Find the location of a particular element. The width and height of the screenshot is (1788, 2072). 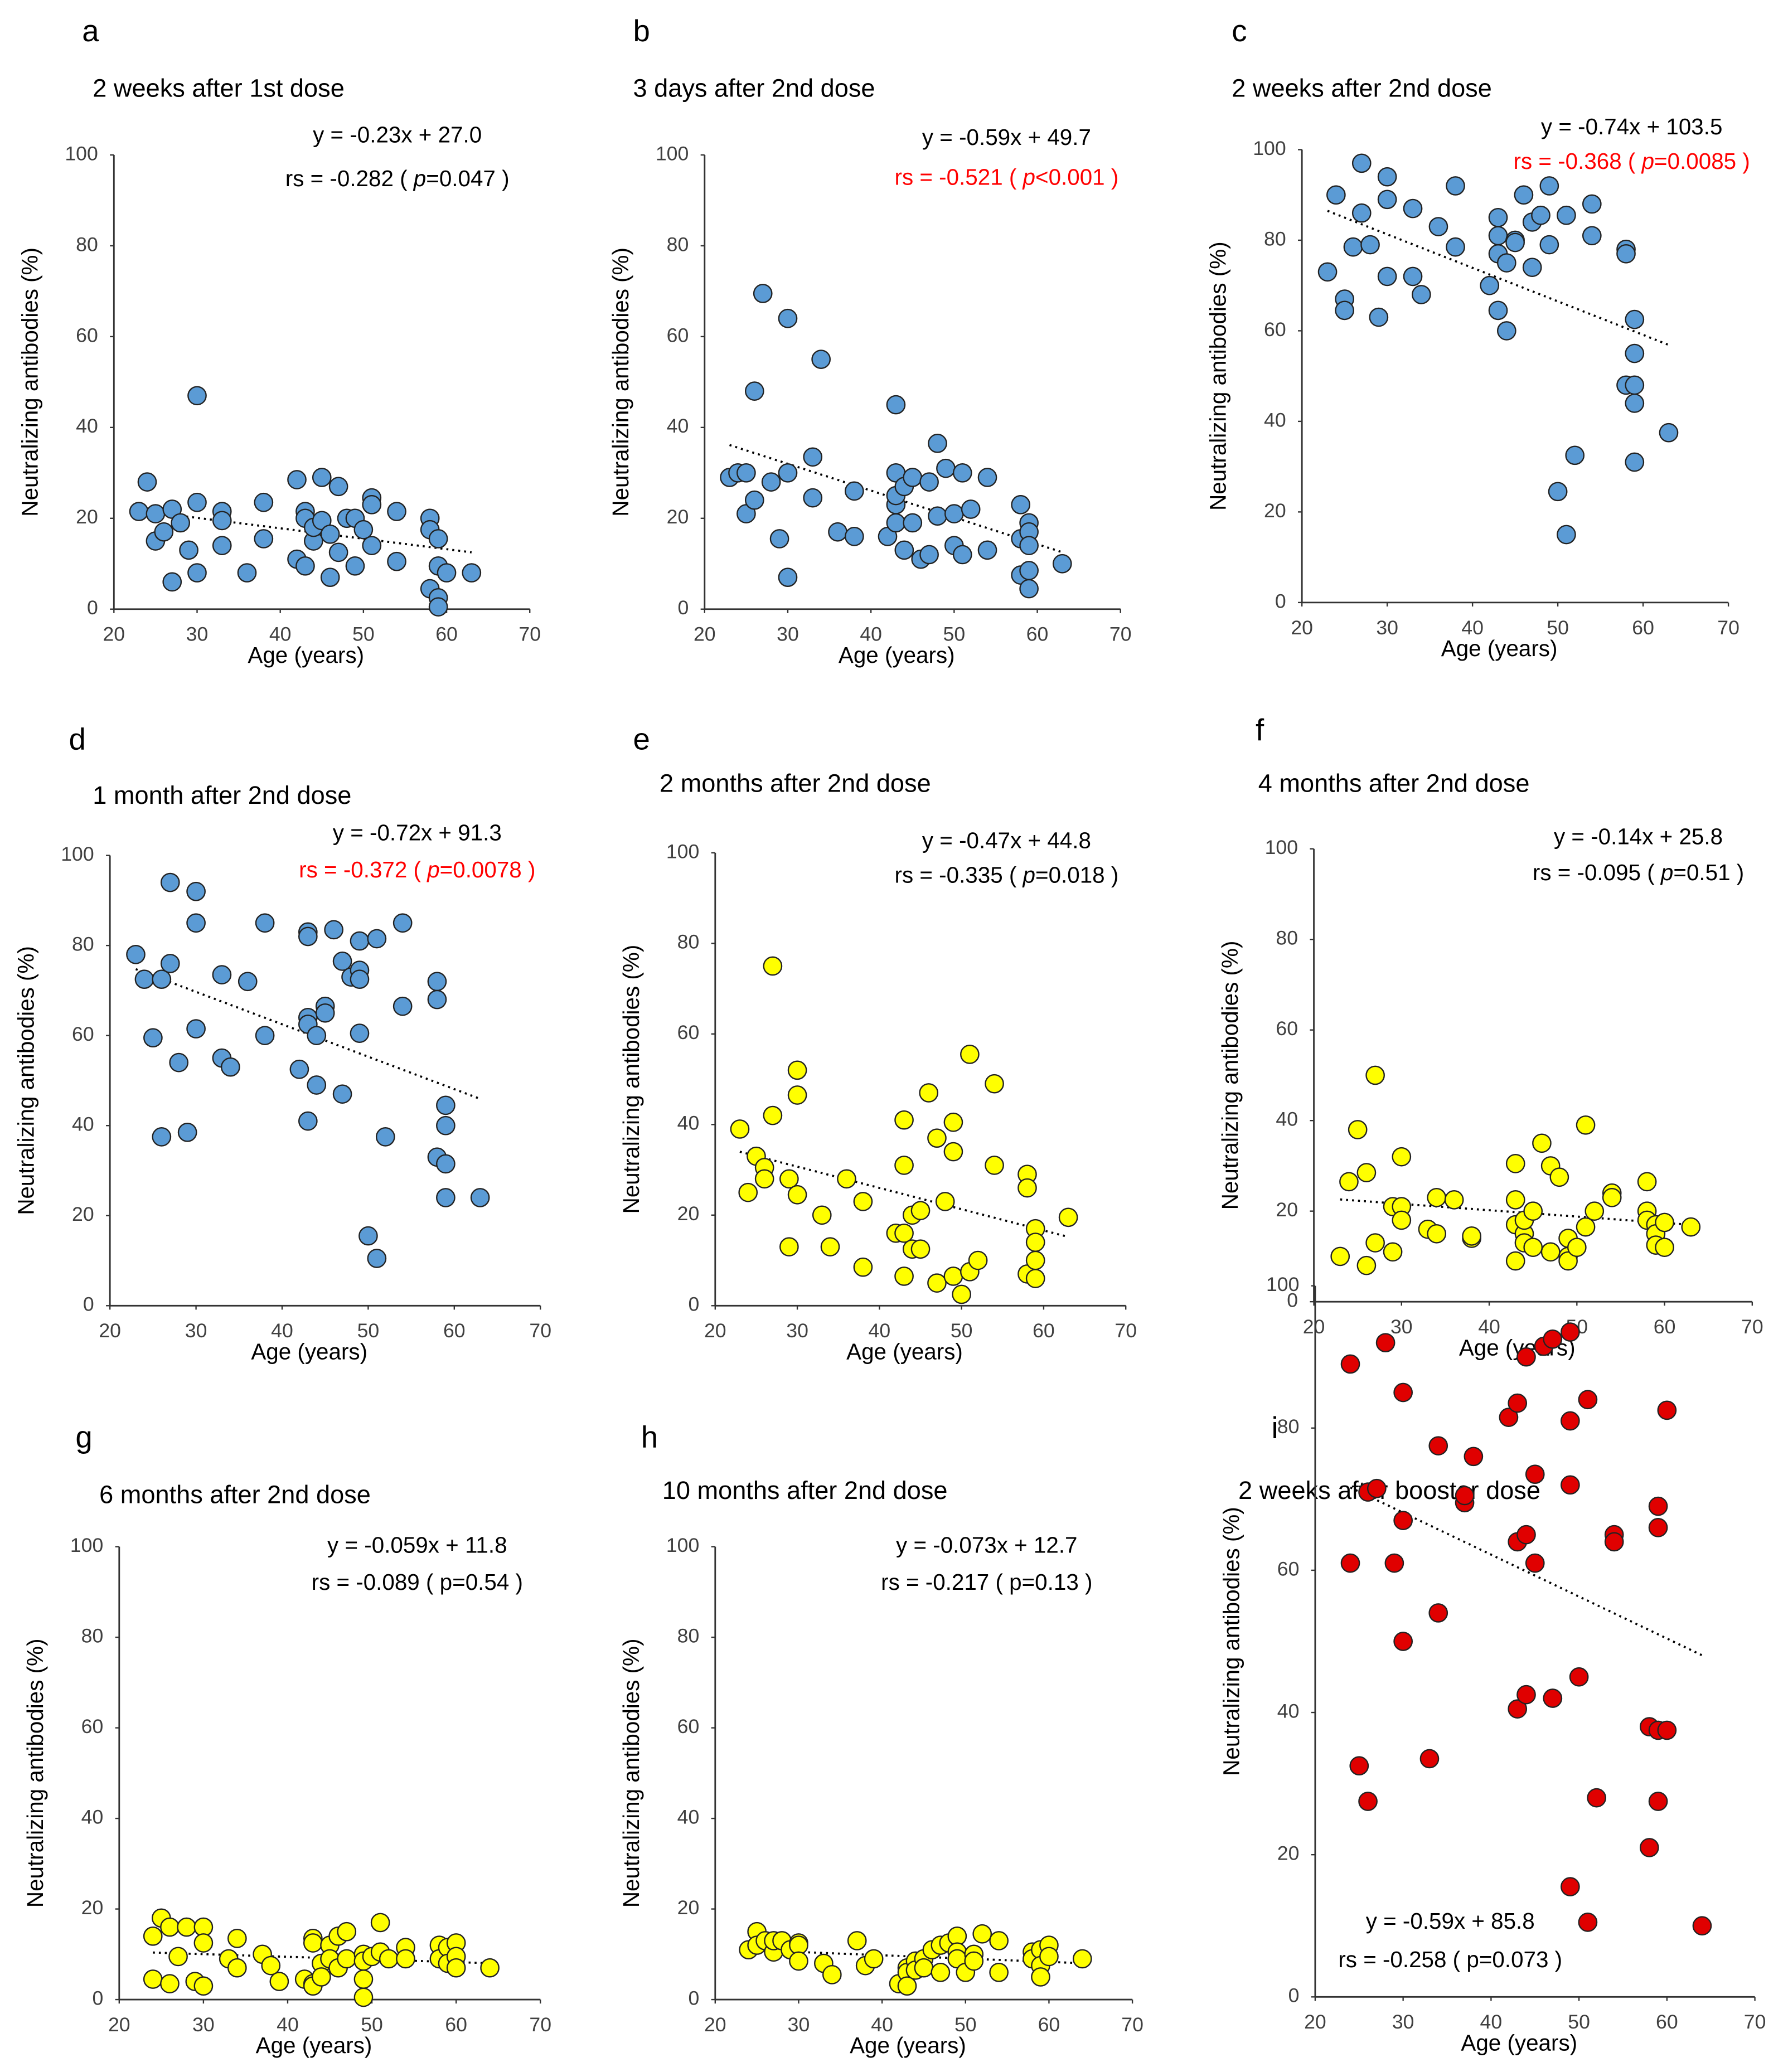

stats: rs = -0.282 ( p=0.047 ) is located at coordinates (397, 179).